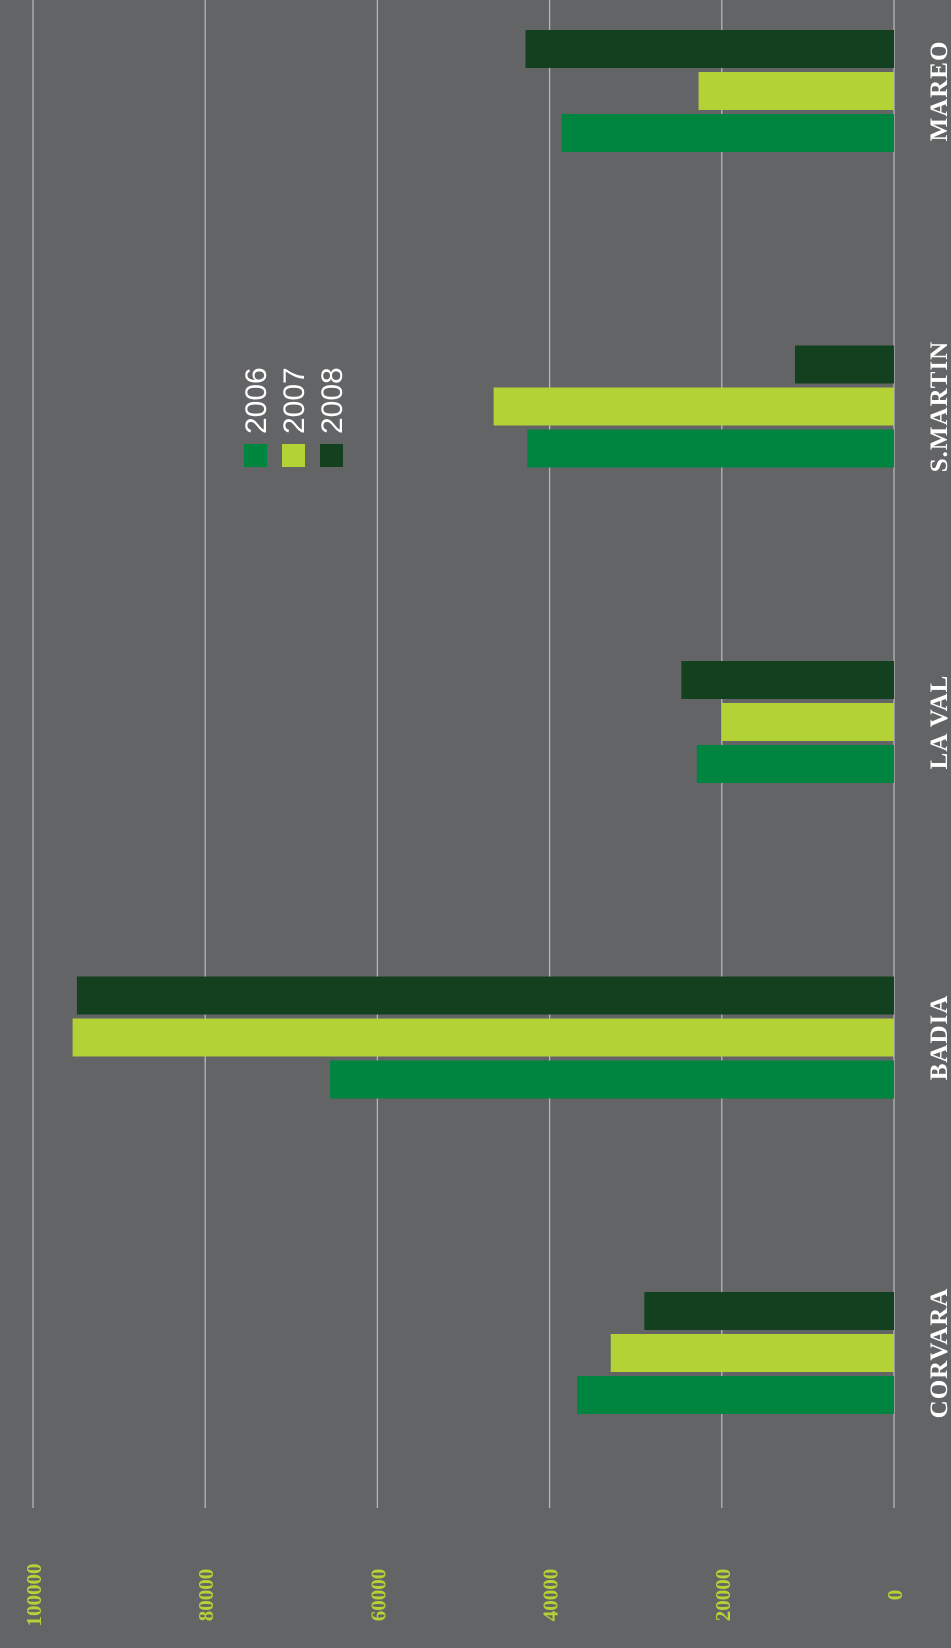  What do you see at coordinates (378, 1595) in the screenshot?
I see `tick-label-60000: 60000` at bounding box center [378, 1595].